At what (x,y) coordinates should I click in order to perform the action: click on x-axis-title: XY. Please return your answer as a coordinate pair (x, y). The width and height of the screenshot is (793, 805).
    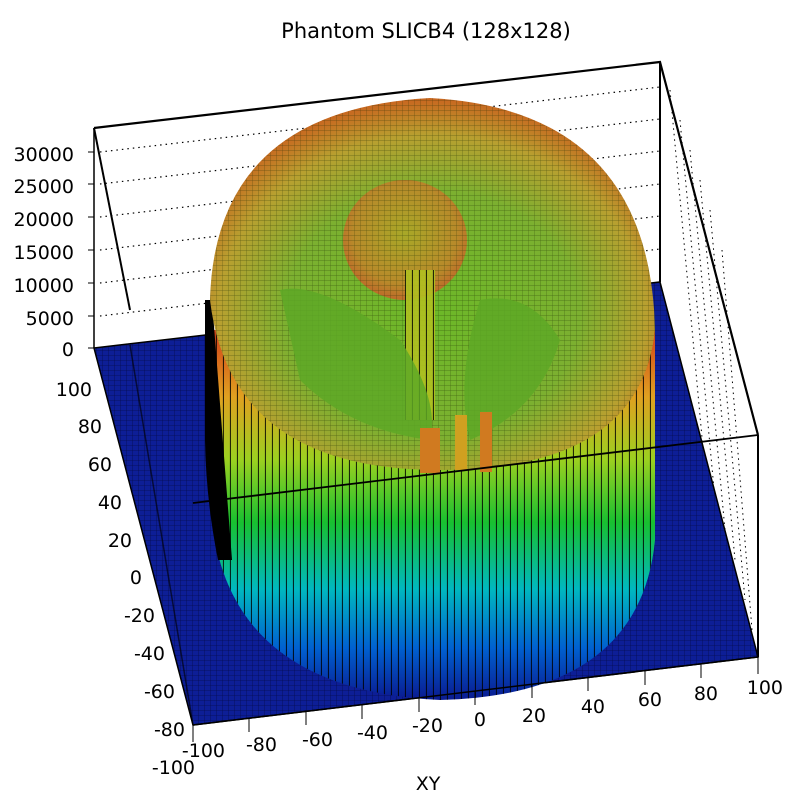
    Looking at the image, I should click on (428, 784).